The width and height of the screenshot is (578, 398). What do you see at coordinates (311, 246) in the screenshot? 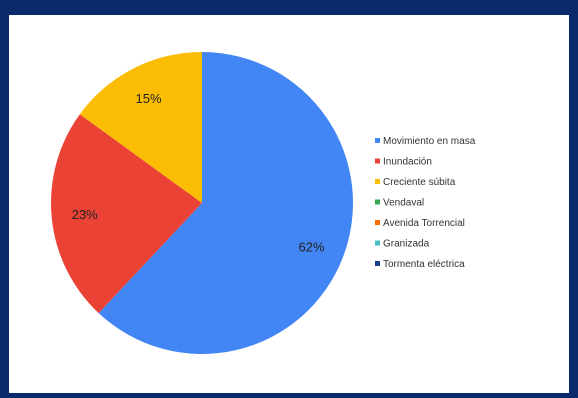
I see `slice-label-0: 62%` at bounding box center [311, 246].